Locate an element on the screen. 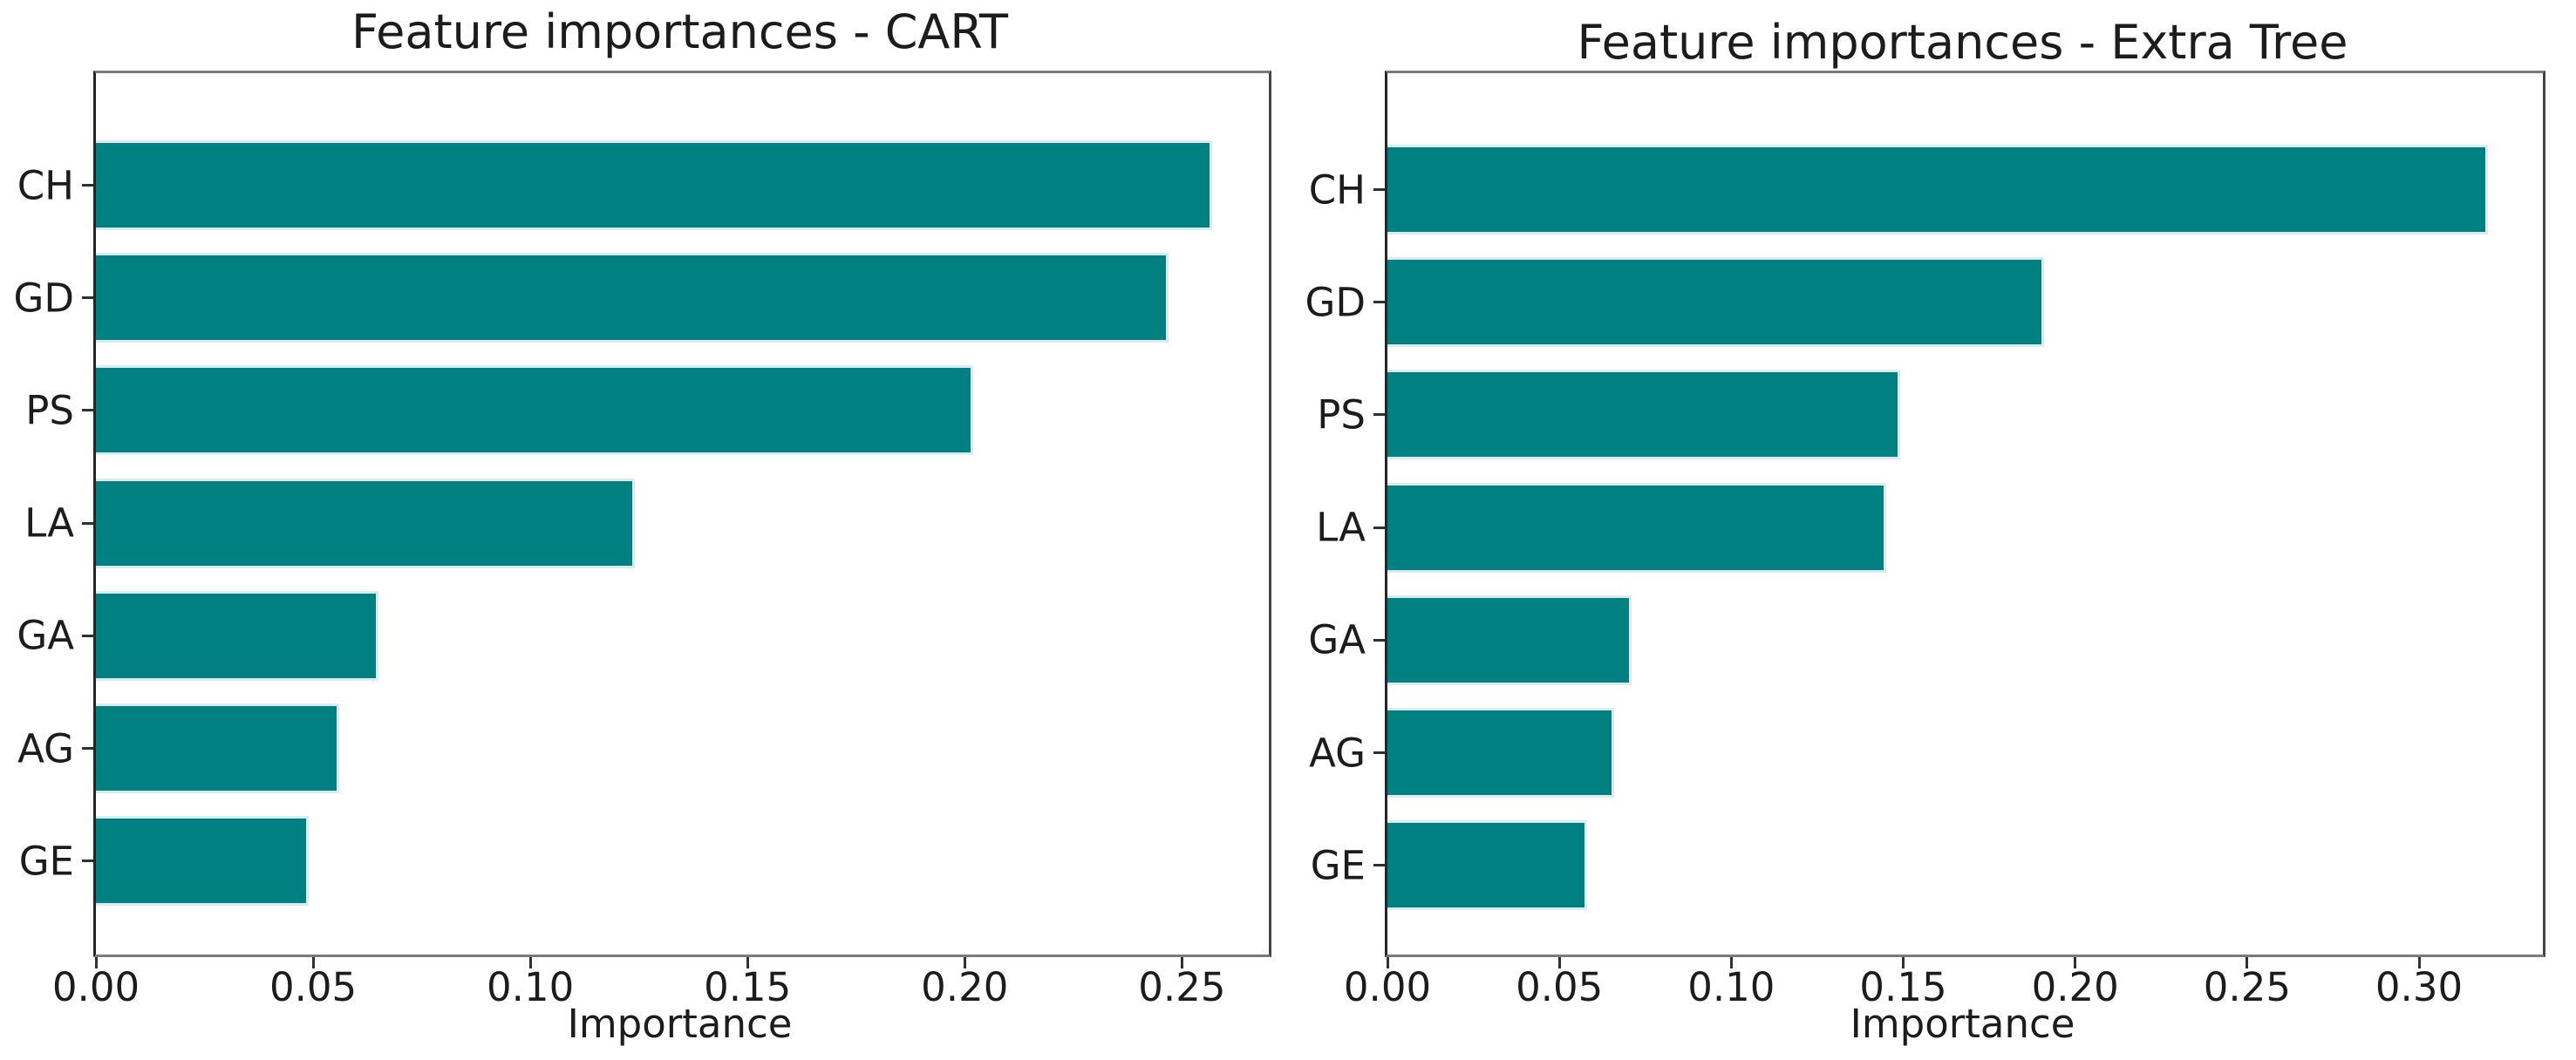  x-tick-label: 0.30 is located at coordinates (2420, 987).